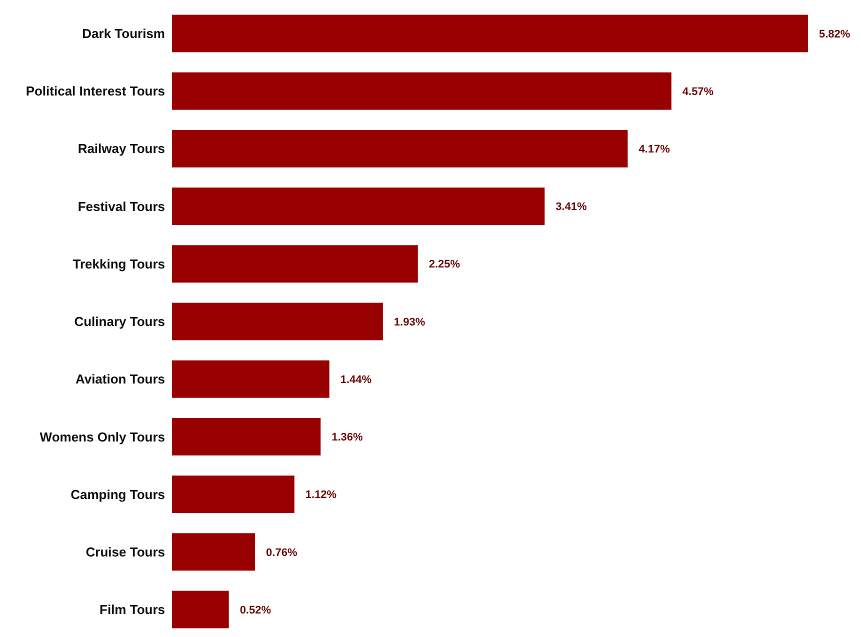  What do you see at coordinates (118, 264) in the screenshot?
I see `y-tick-label: Trekking Tours` at bounding box center [118, 264].